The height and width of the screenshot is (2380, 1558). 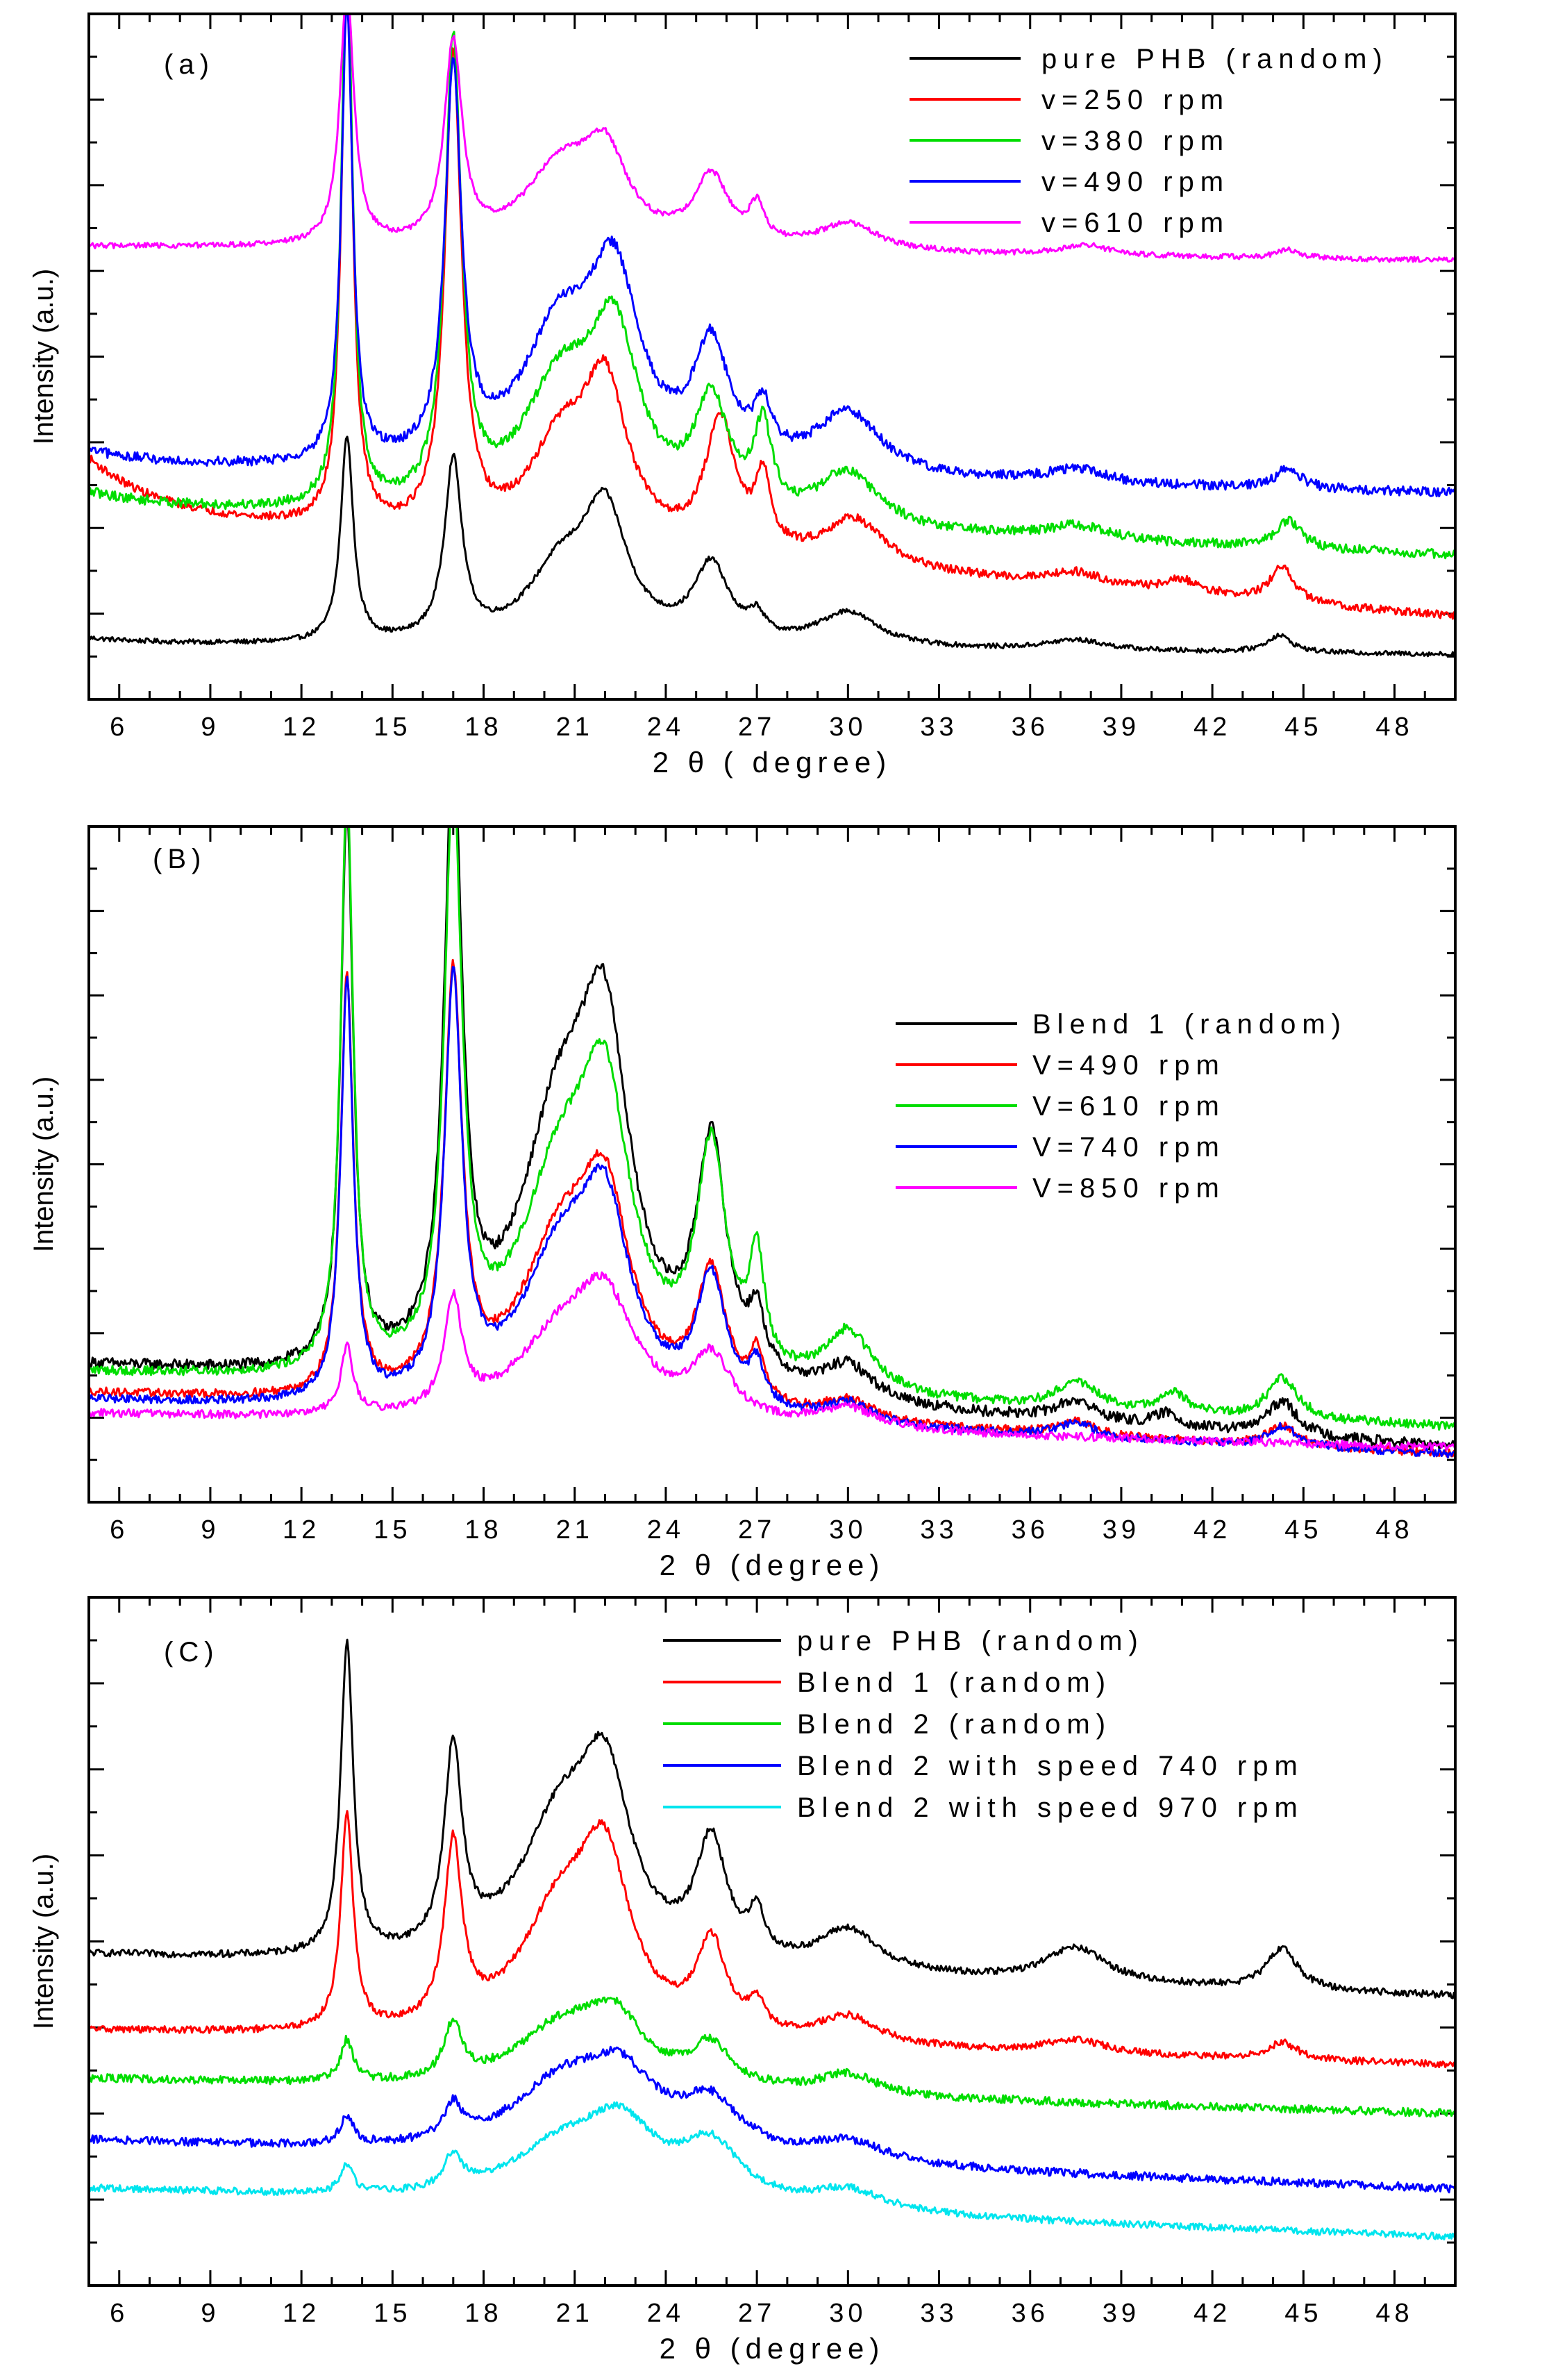 I want to click on legend-label: v=250 rpm, so click(x=1135, y=100).